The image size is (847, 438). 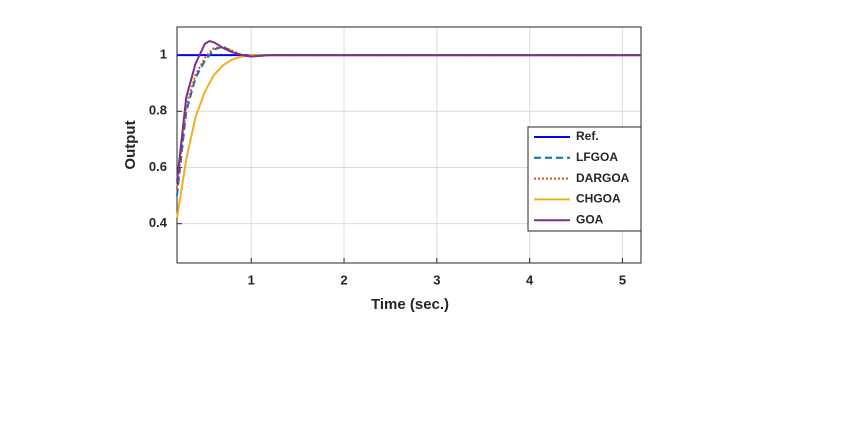 I want to click on x-tick-label: 3, so click(x=436, y=279).